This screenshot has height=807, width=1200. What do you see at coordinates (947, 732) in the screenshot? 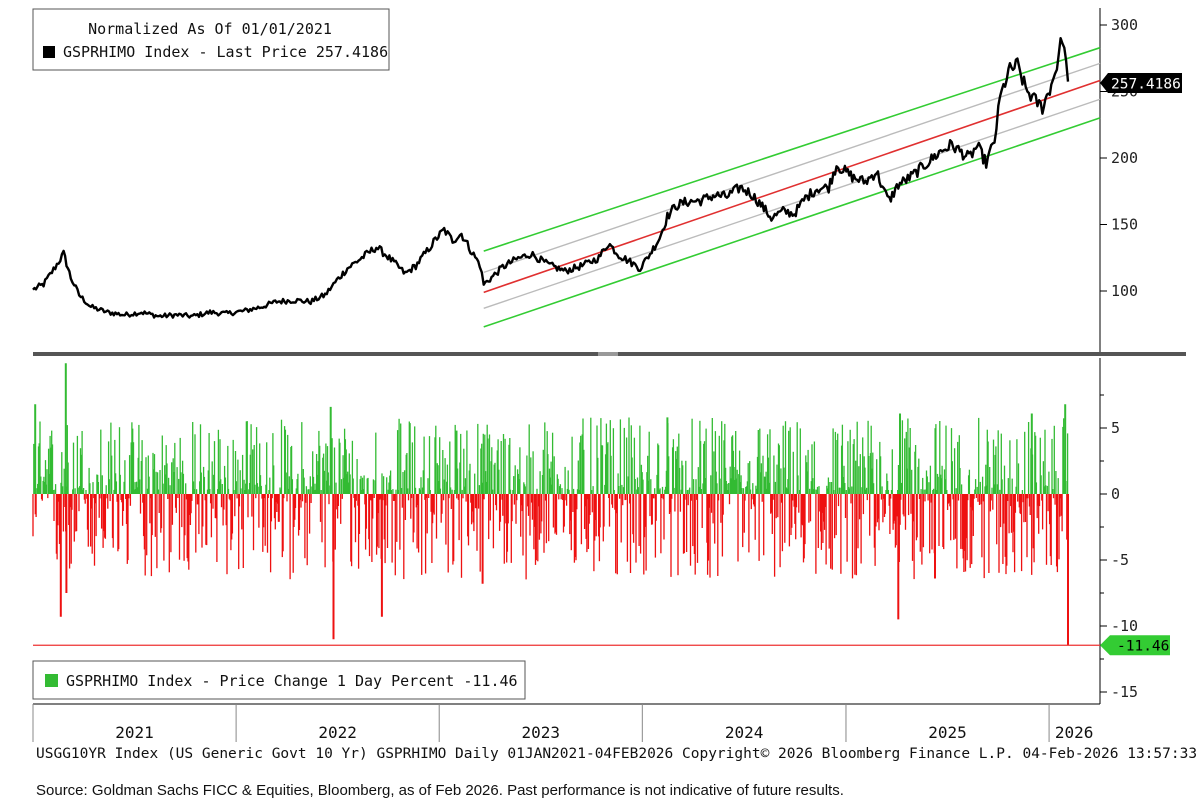
I see `year-label: 2025` at bounding box center [947, 732].